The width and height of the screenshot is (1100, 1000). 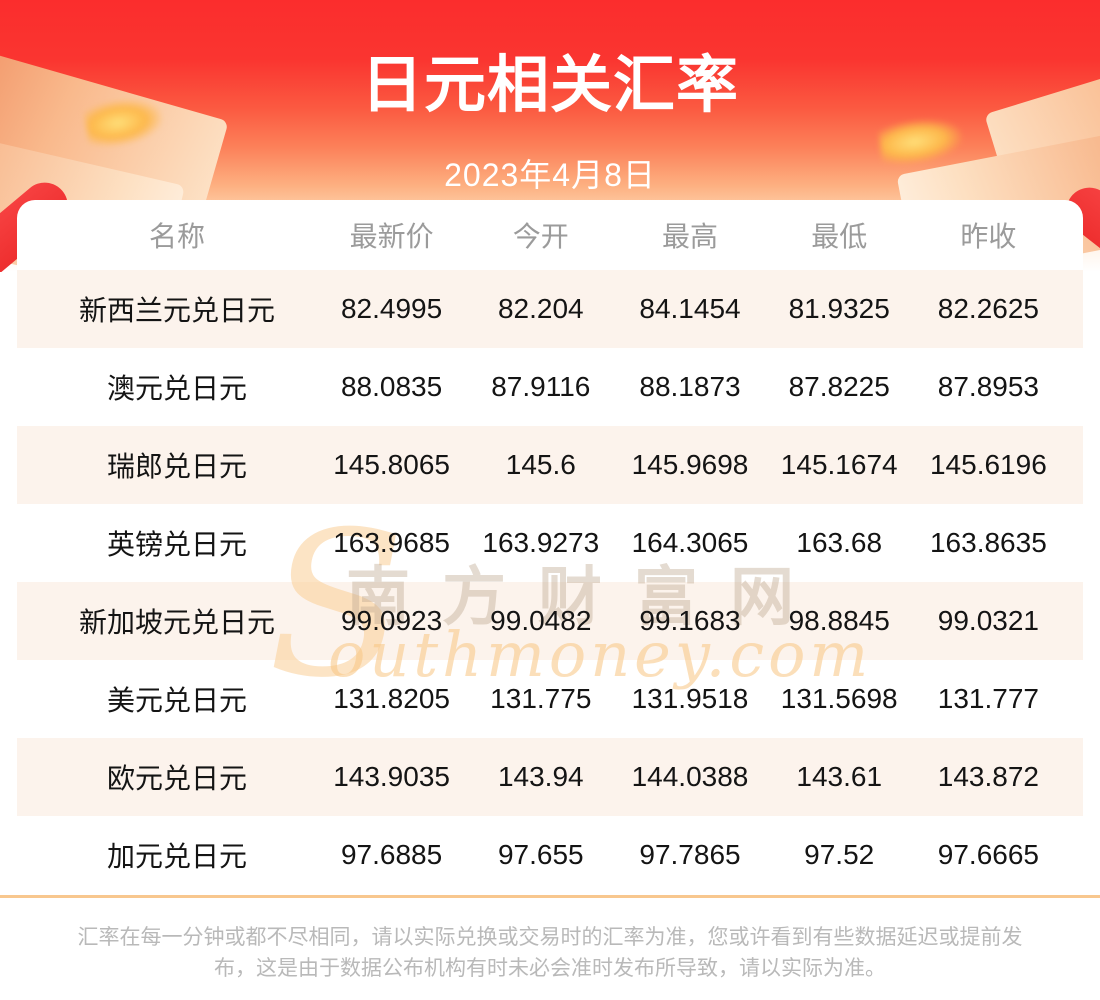 What do you see at coordinates (839, 464) in the screenshot?
I see `rate-value: 145.1674` at bounding box center [839, 464].